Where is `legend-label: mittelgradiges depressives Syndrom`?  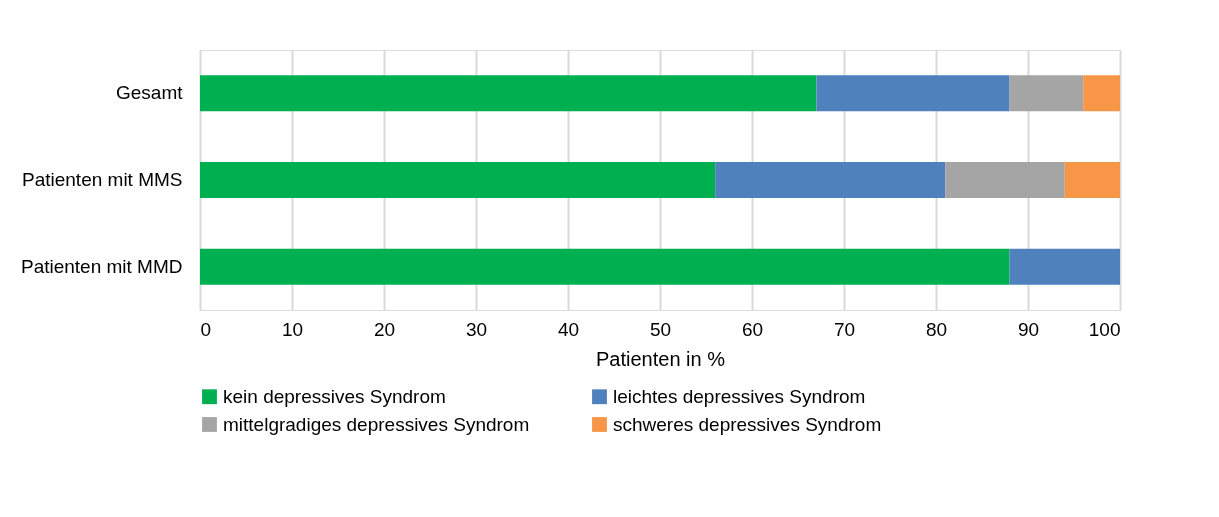
legend-label: mittelgradiges depressives Syndrom is located at coordinates (376, 424).